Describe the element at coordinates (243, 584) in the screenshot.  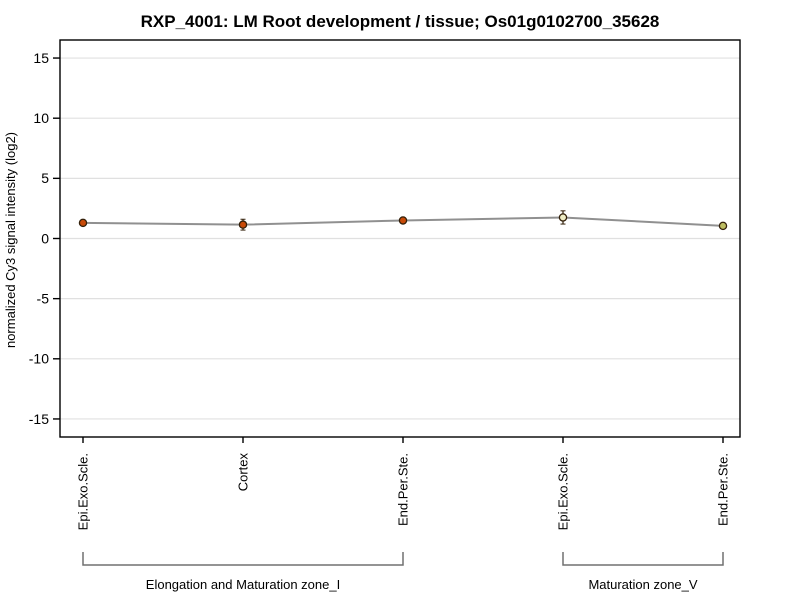
I see `group-label: Elongation and Maturation zone_I` at that location.